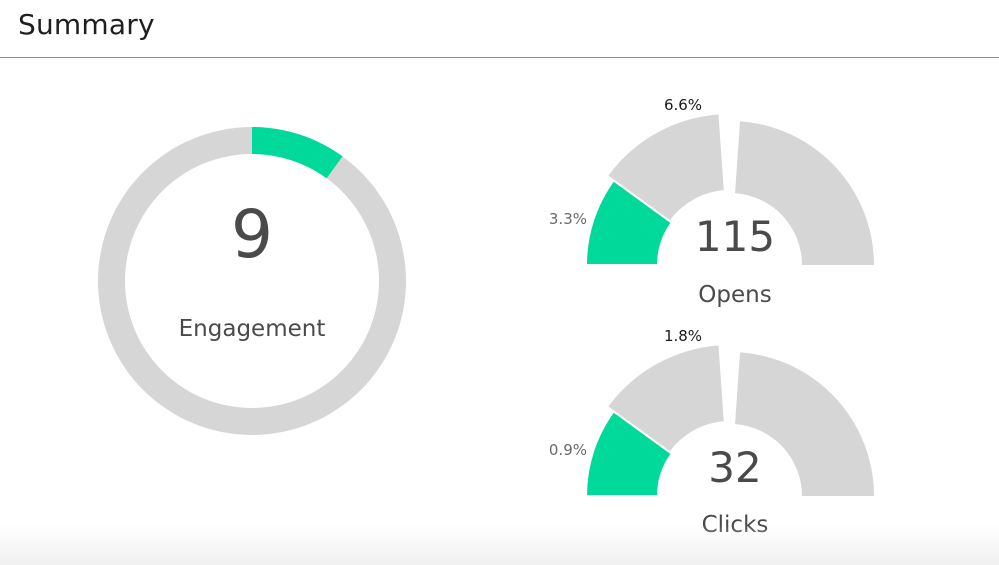  Describe the element at coordinates (297, 153) in the screenshot. I see `engagement-value-arc` at that location.